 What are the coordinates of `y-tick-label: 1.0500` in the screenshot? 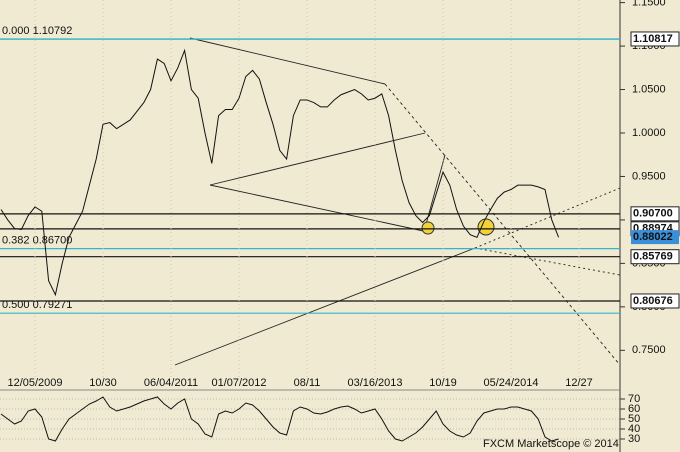 It's located at (649, 89).